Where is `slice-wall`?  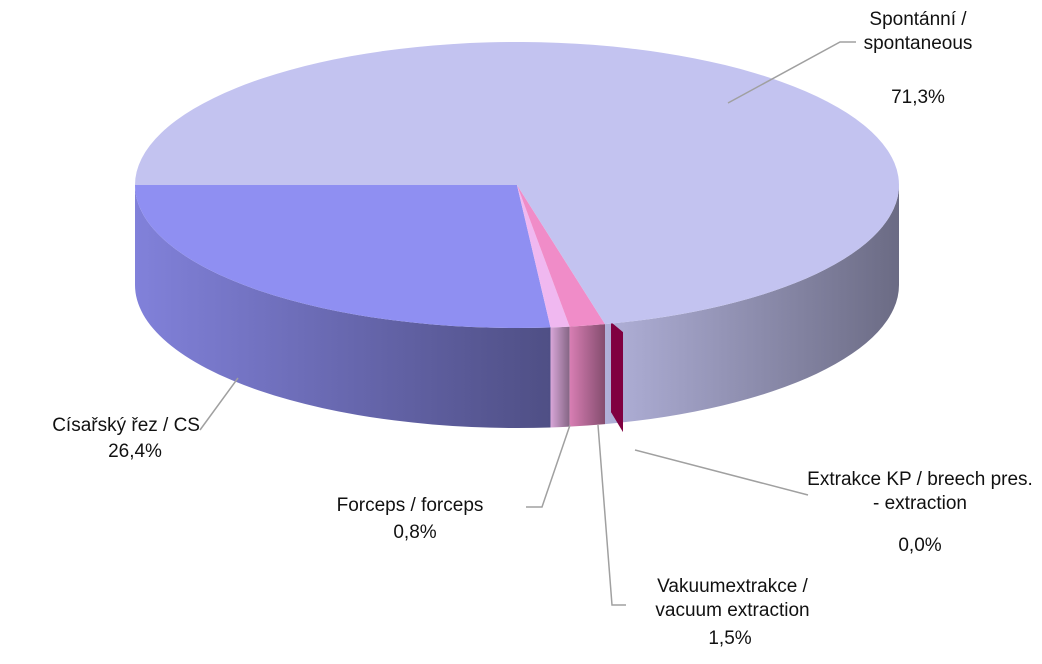
slice-wall is located at coordinates (617, 377).